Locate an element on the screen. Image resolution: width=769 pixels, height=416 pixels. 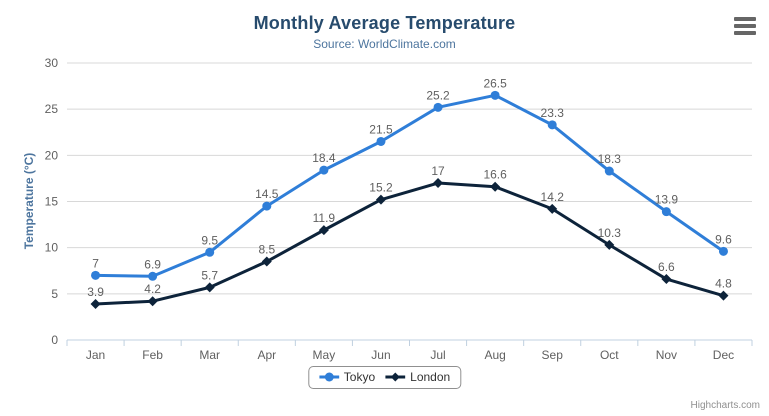
data-label-london: 15.2 is located at coordinates (381, 188).